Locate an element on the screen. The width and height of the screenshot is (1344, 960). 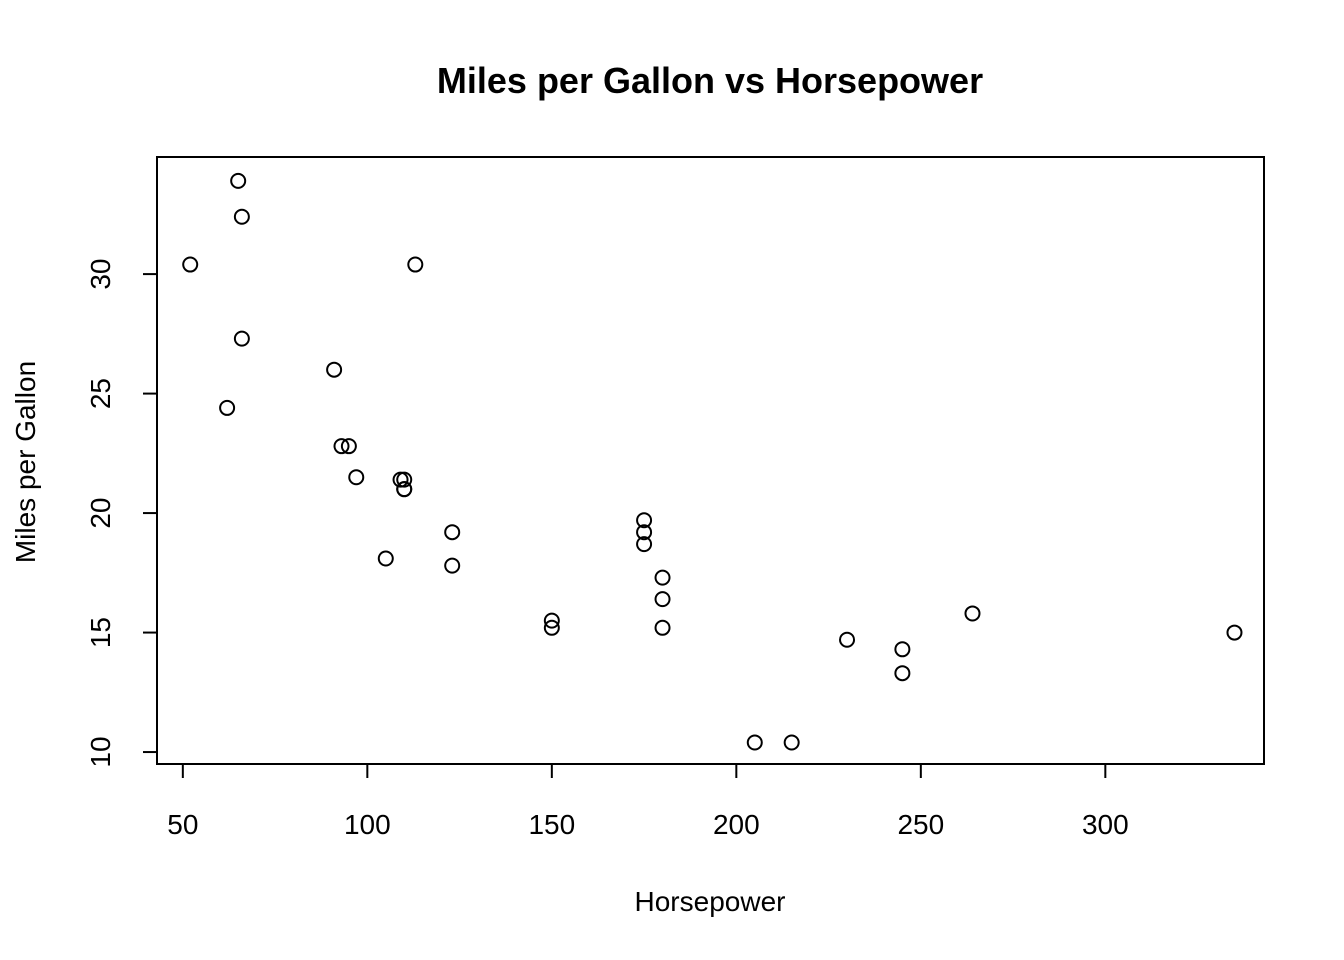
chart-title: Miles per Gallon vs Horsepower is located at coordinates (710, 80).